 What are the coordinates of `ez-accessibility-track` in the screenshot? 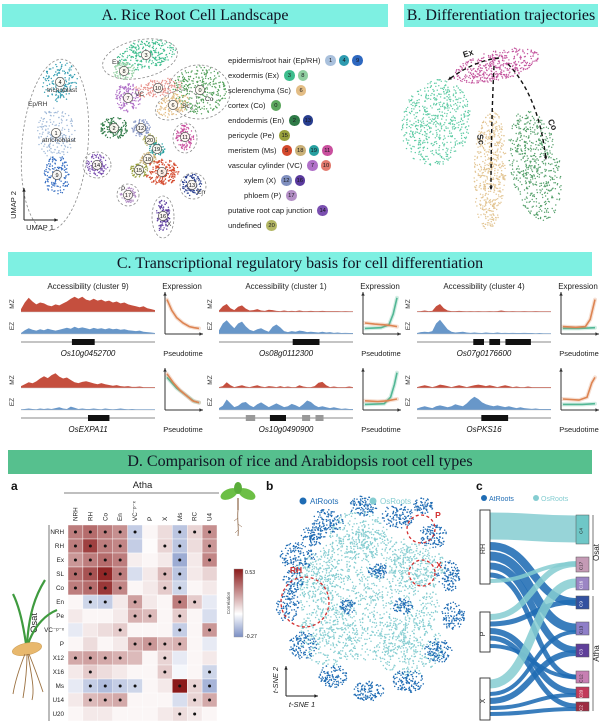 It's located at (88, 408).